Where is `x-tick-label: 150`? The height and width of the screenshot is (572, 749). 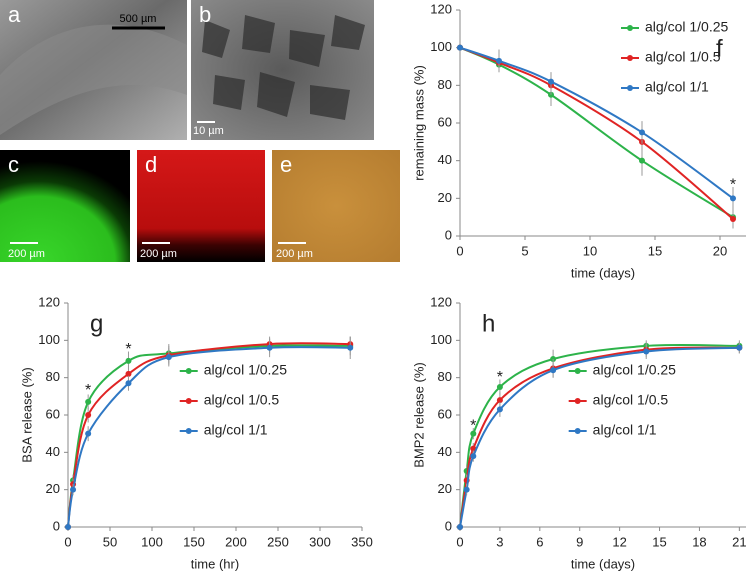 x-tick-label: 150 is located at coordinates (194, 541).